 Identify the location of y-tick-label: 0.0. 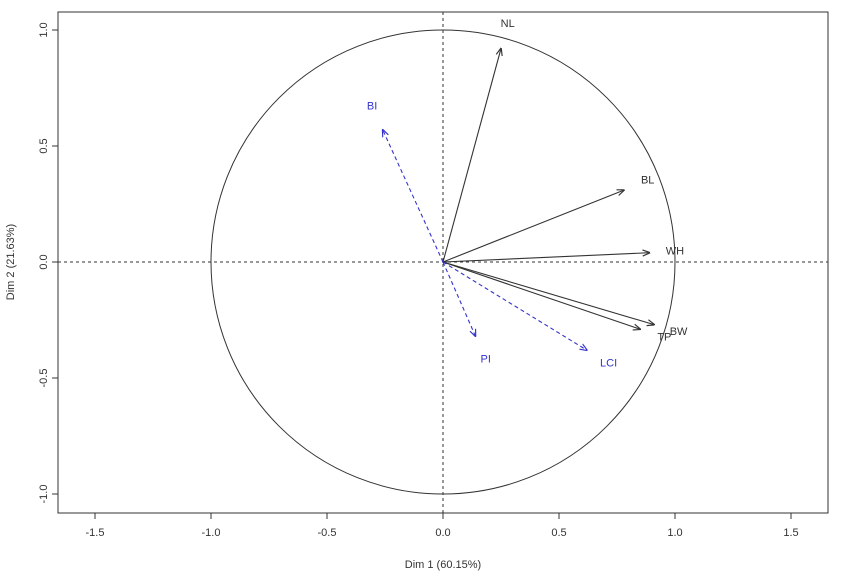
(44, 261).